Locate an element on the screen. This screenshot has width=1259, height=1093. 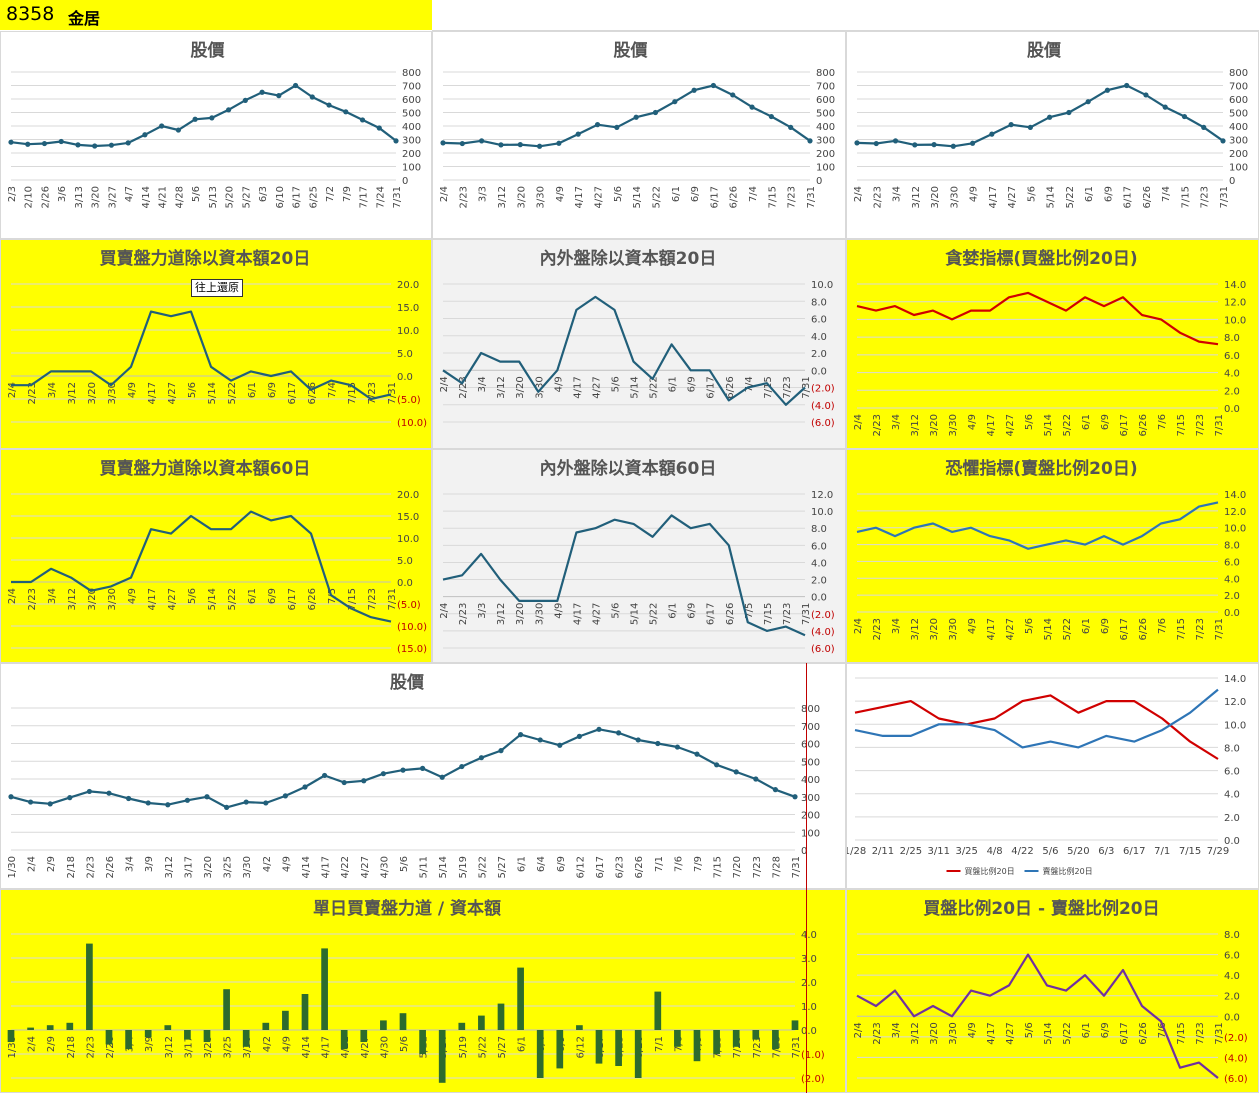
x-tick-label: 4/22 is located at coordinates (345, 867).